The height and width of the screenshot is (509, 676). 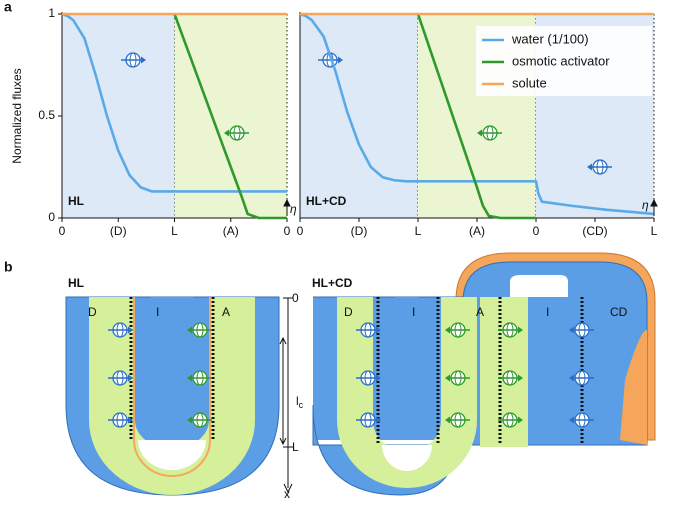 What do you see at coordinates (295, 298) in the screenshot?
I see `axis-tick-label: 0` at bounding box center [295, 298].